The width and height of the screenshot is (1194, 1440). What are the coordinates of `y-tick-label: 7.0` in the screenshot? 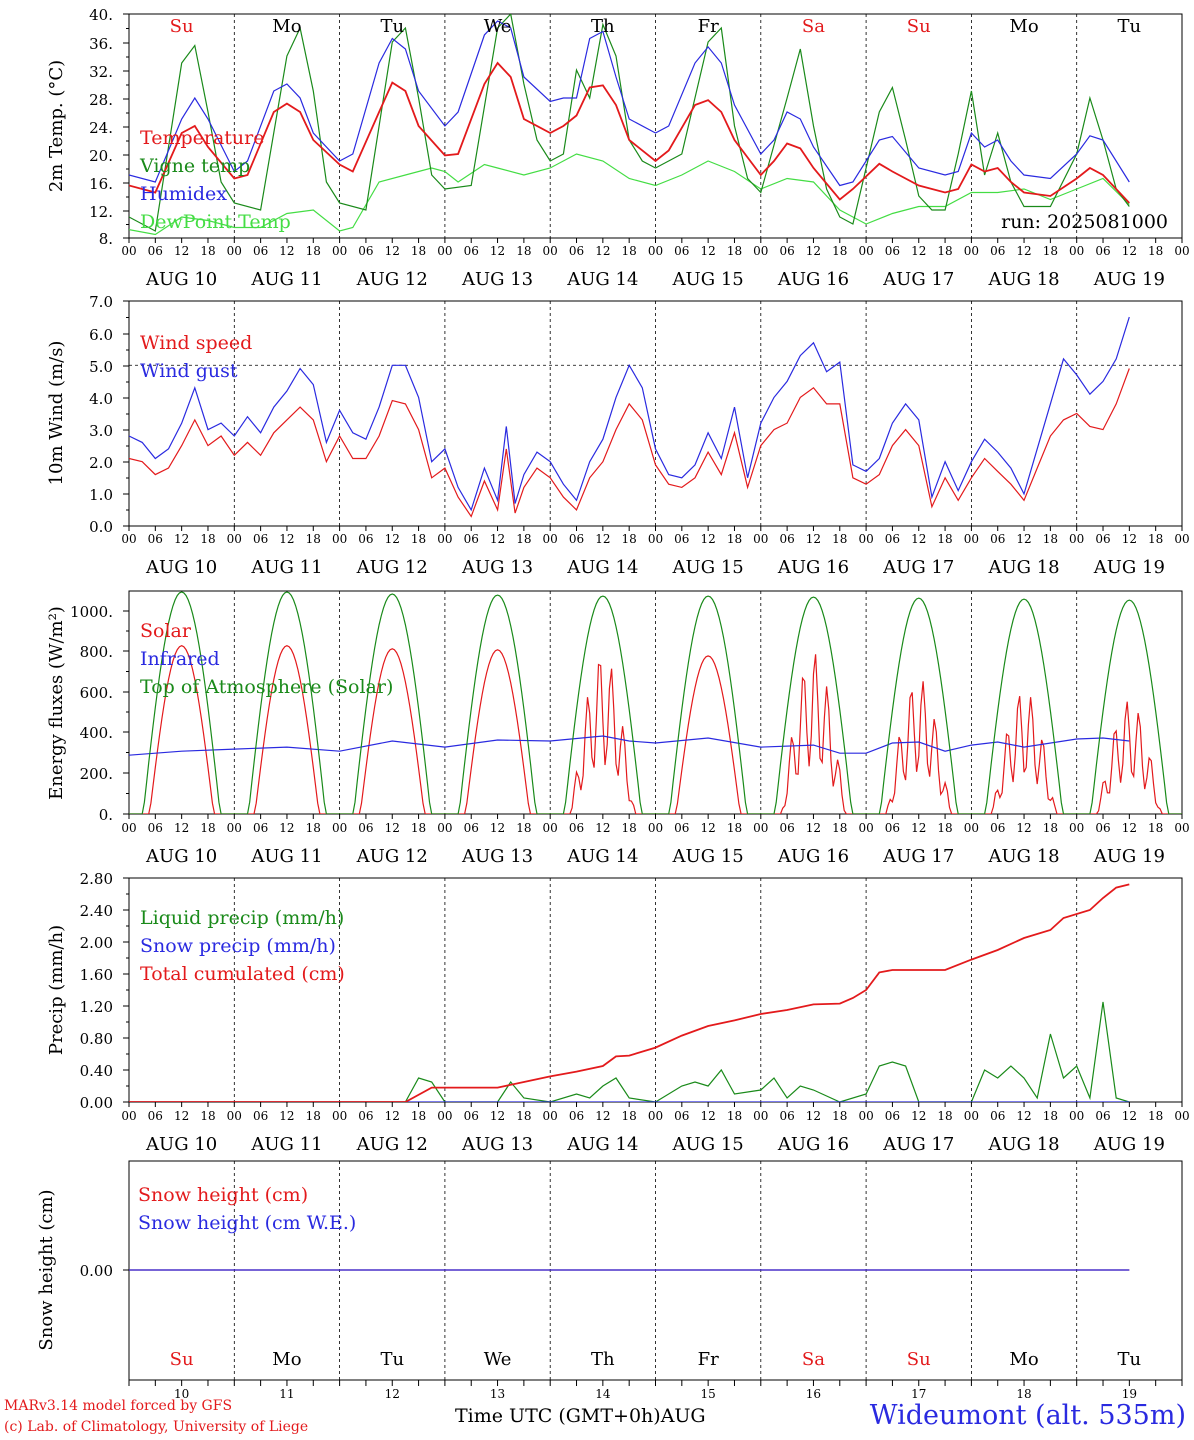 It's located at (101, 302).